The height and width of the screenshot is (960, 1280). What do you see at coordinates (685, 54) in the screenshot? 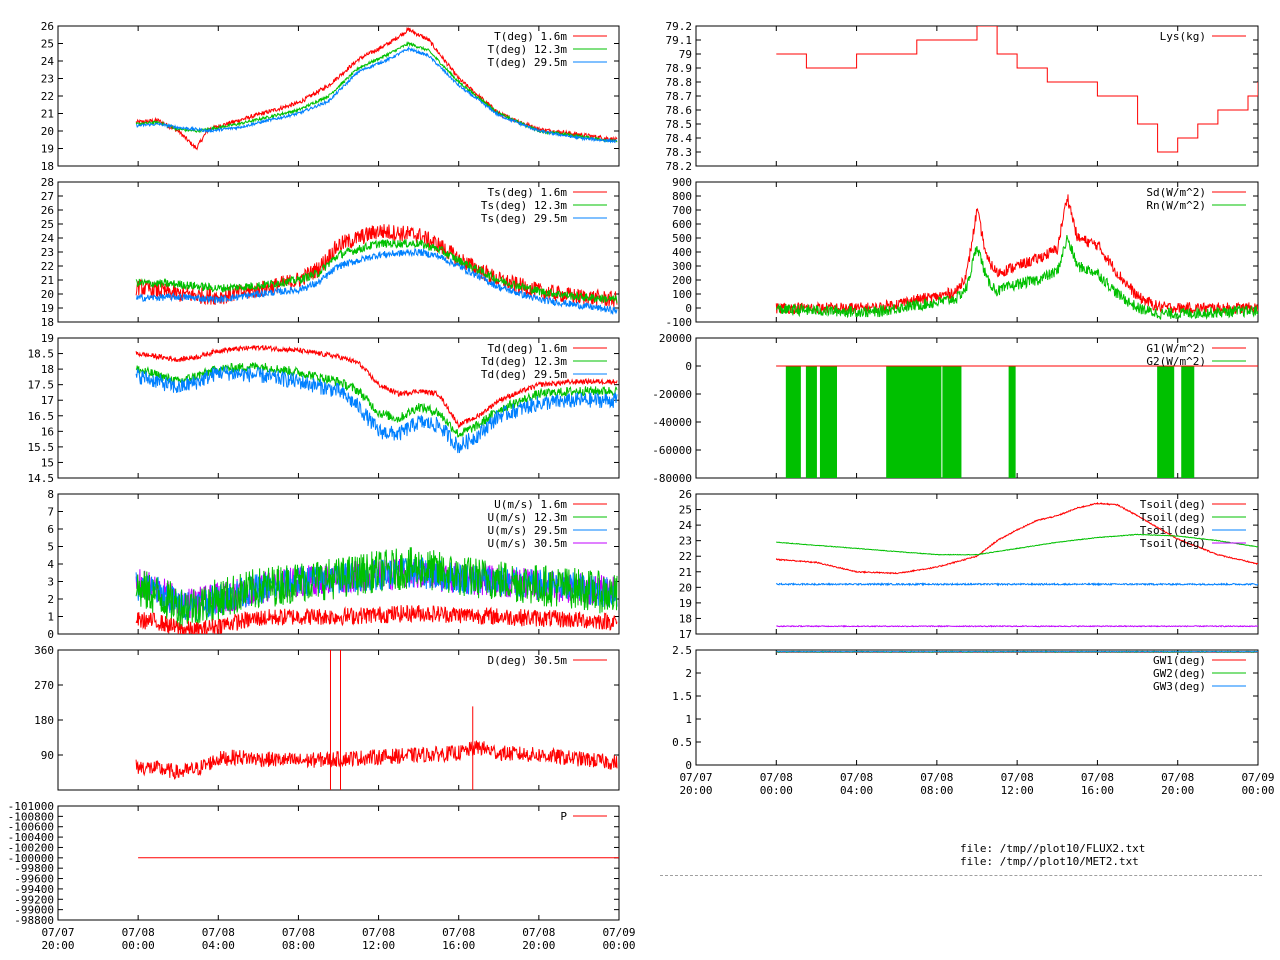
I see `y-tick-label: 79` at bounding box center [685, 54].